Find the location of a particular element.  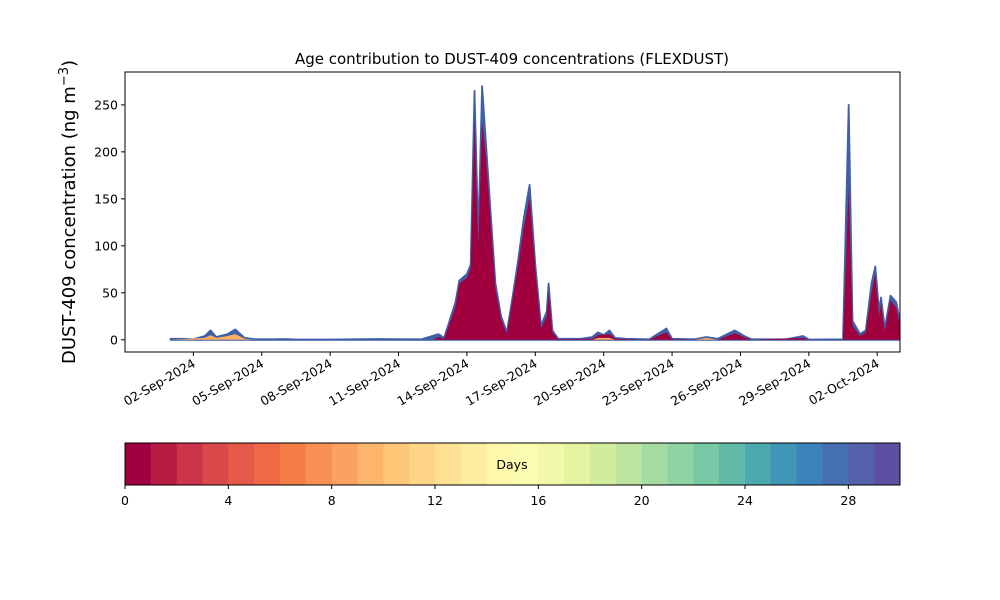

colorbar-tick-label: 8 is located at coordinates (332, 500).